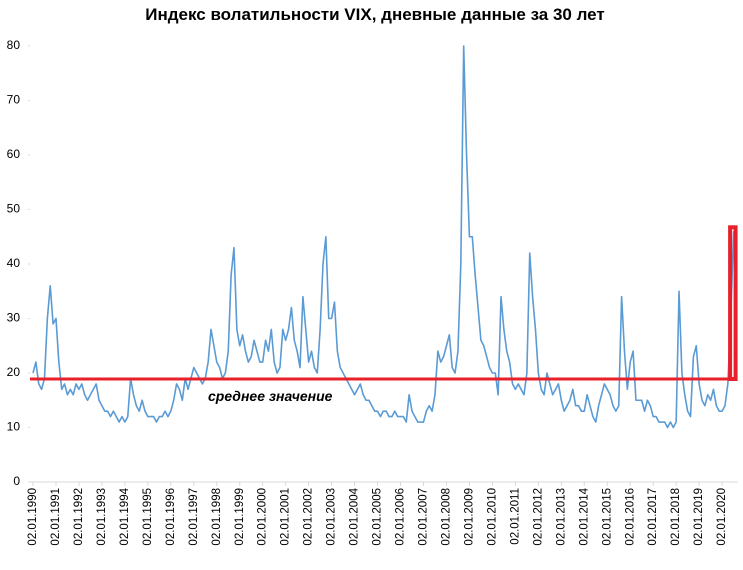 This screenshot has height=570, width=743. I want to click on x-tick-label: 02.01.1992, so click(79, 517).